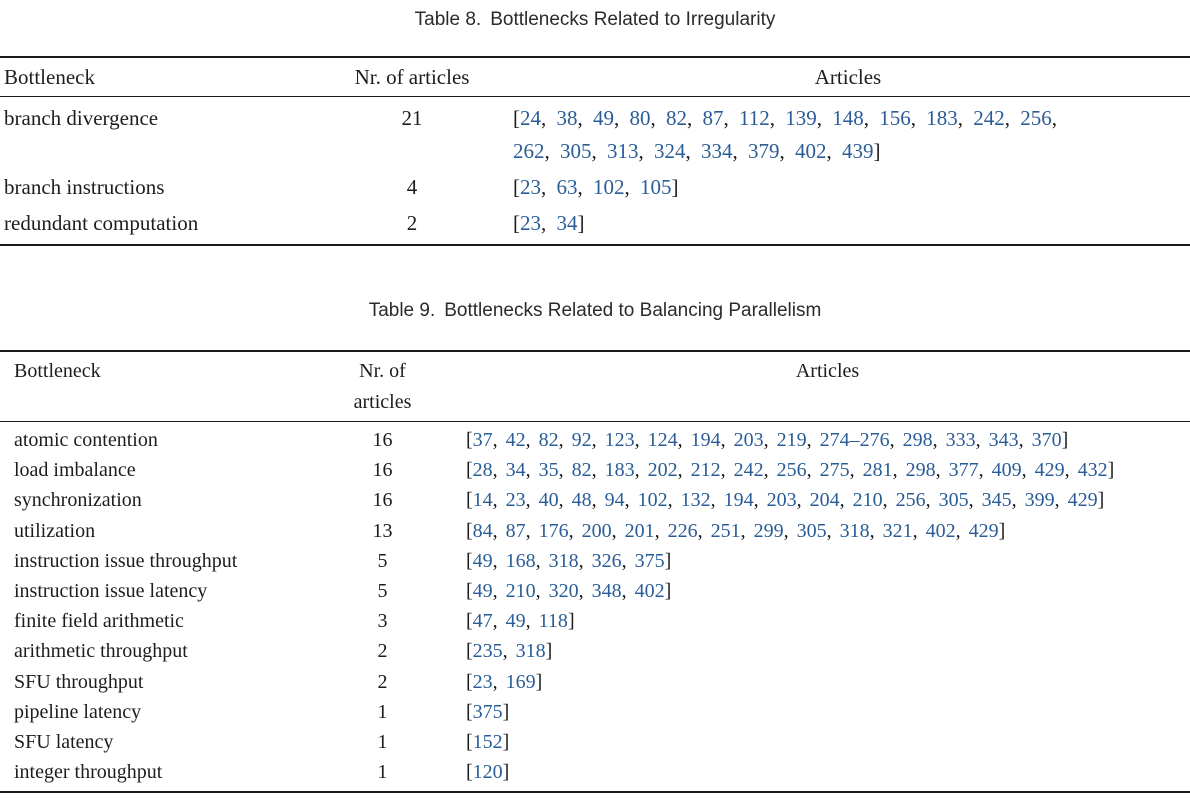 Image resolution: width=1190 pixels, height=798 pixels. I want to click on citation-link: 345, so click(996, 500).